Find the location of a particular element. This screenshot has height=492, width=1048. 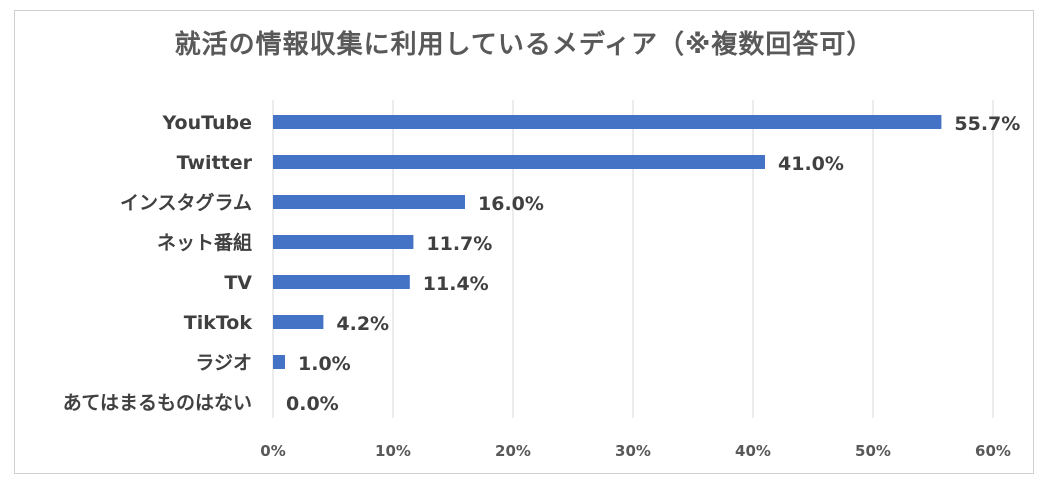

value-label: 4.2% is located at coordinates (362, 324).